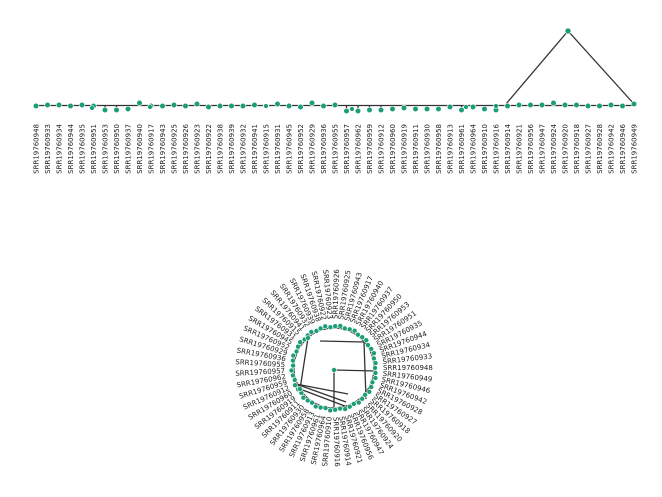 The height and width of the screenshot is (497, 662). I want to click on linear-tip-label: SRR19760957, so click(347, 149).